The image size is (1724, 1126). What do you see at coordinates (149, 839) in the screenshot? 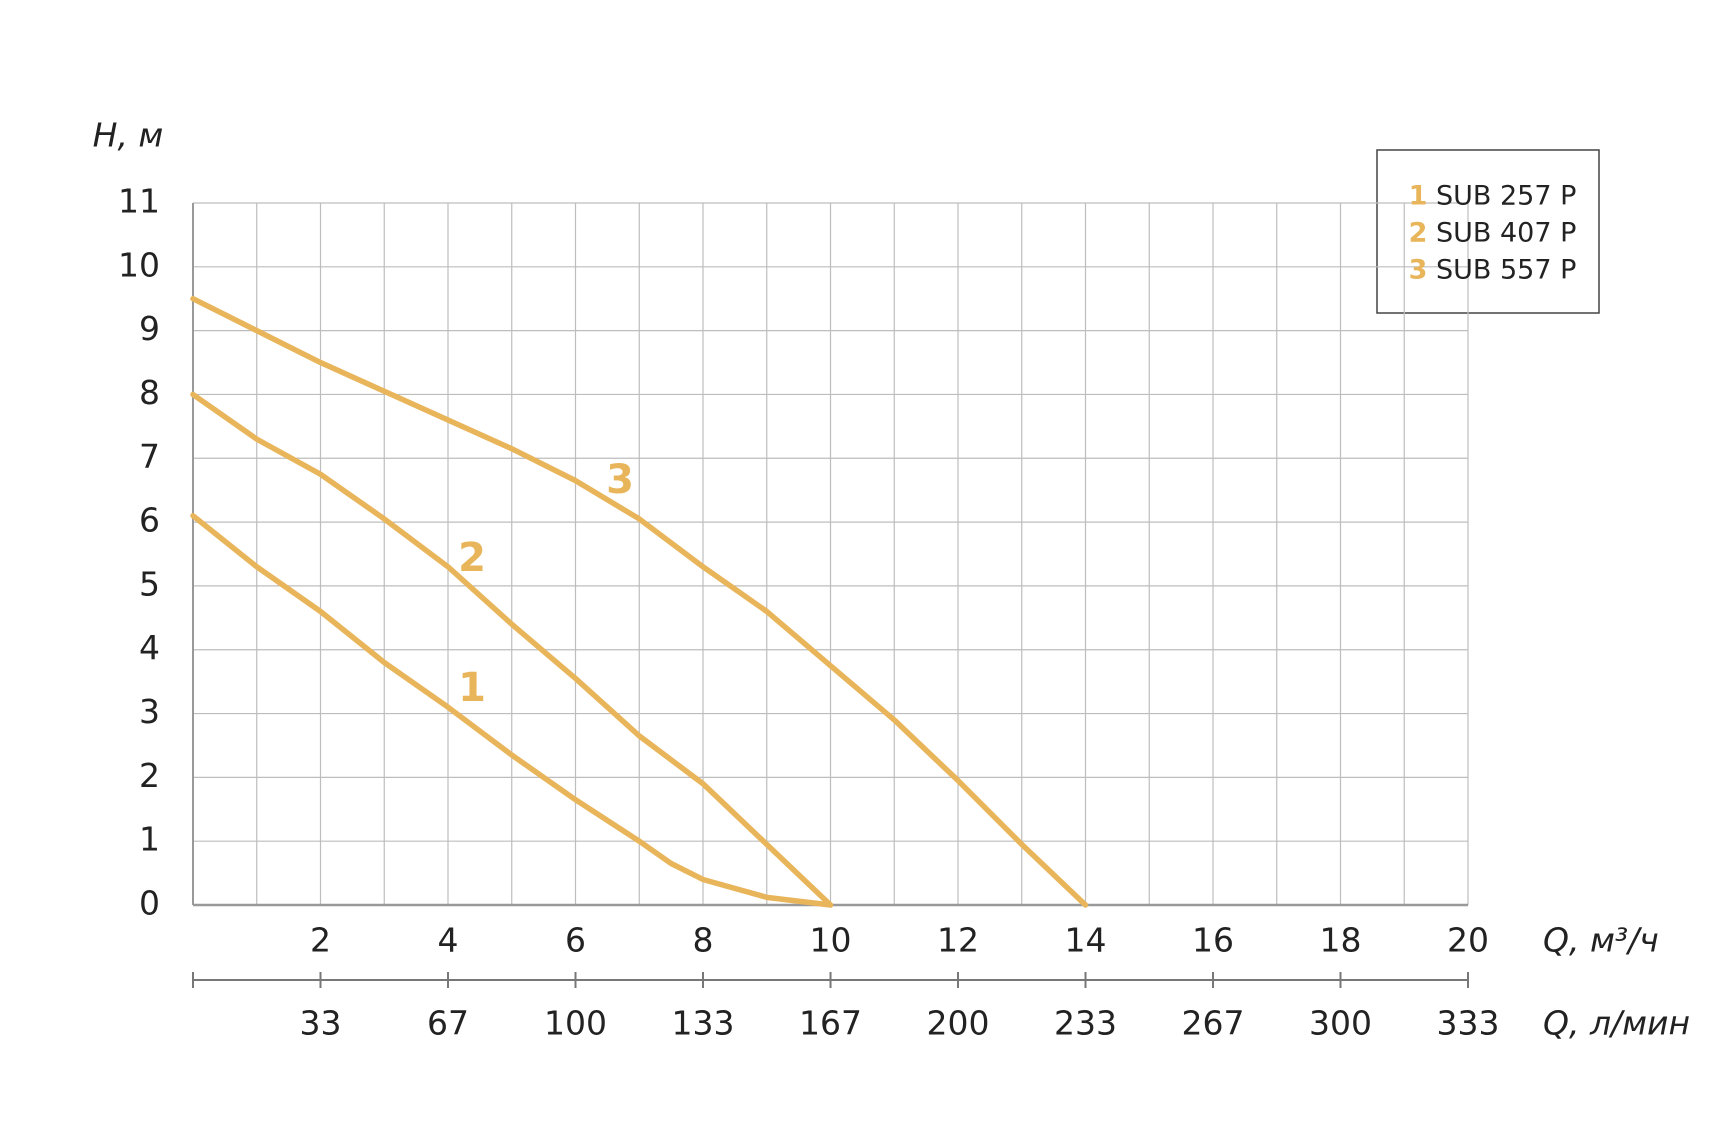
I see `y-tick-label: 1` at bounding box center [149, 839].